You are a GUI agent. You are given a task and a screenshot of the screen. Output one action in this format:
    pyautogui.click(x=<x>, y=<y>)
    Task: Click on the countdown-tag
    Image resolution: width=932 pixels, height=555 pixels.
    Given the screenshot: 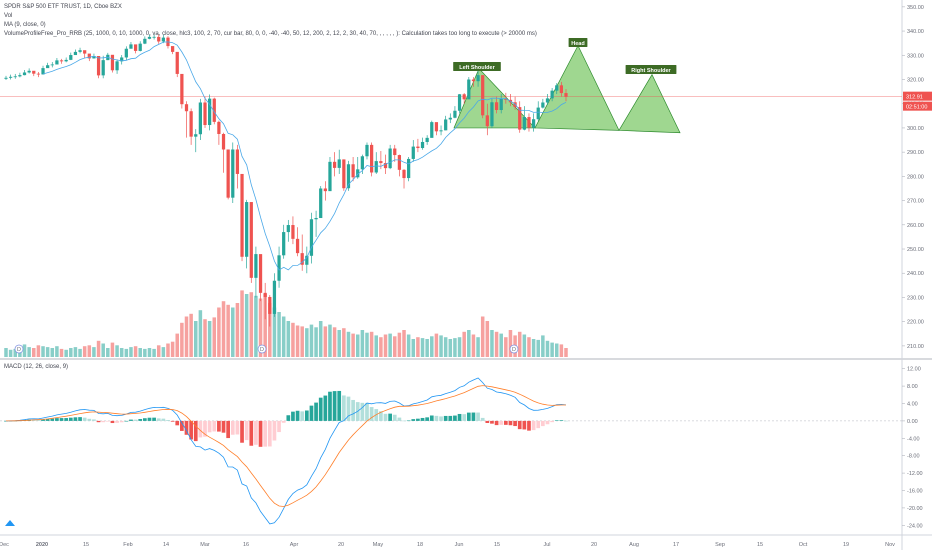 What is the action you would take?
    pyautogui.click(x=917, y=106)
    